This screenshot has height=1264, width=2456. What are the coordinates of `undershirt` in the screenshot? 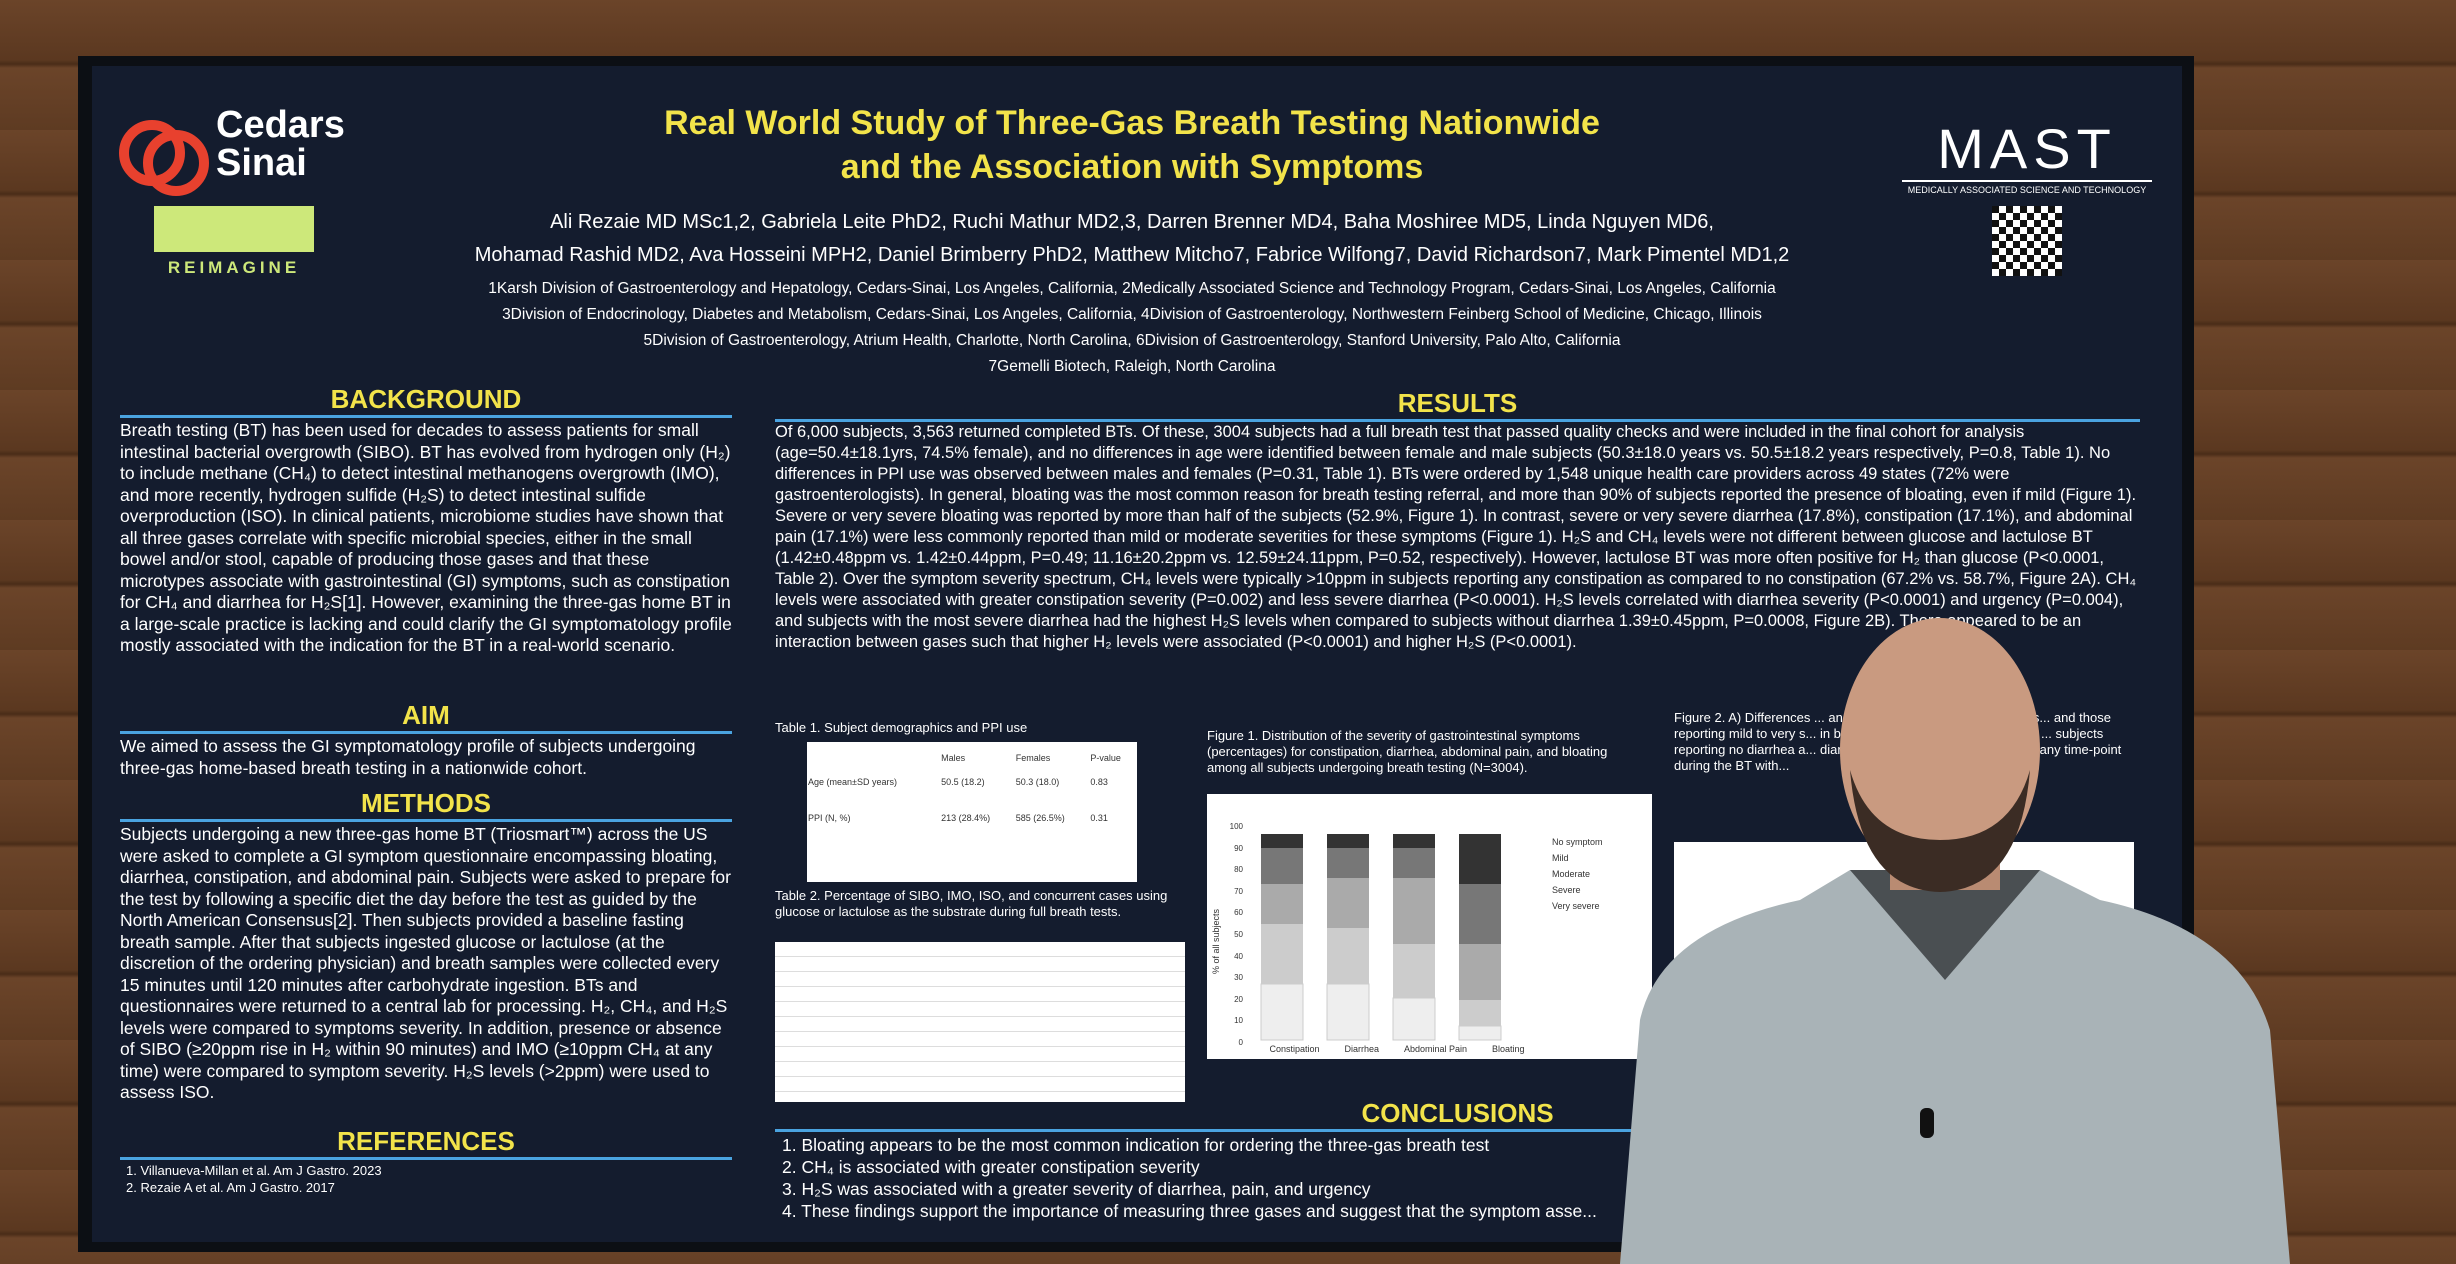 It's located at (1945, 925).